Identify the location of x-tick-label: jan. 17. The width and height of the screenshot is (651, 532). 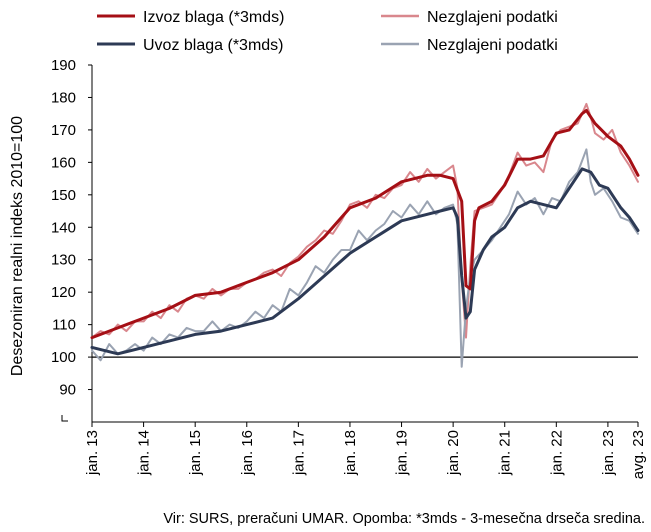
(298, 453).